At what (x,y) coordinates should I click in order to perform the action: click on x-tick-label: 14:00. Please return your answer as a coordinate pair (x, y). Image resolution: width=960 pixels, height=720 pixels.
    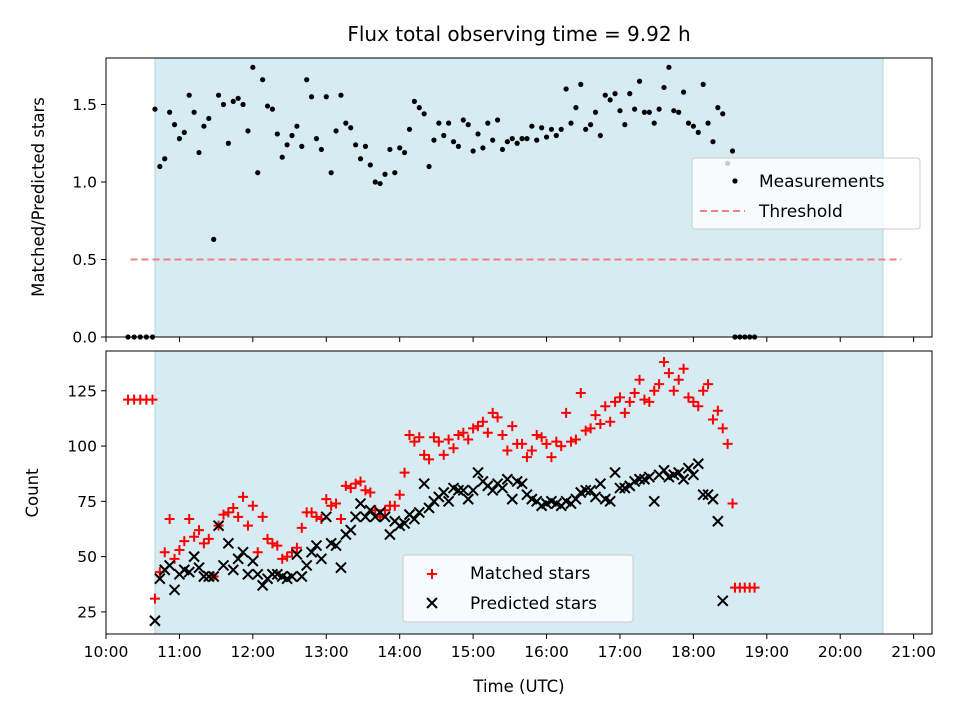
    Looking at the image, I should click on (399, 652).